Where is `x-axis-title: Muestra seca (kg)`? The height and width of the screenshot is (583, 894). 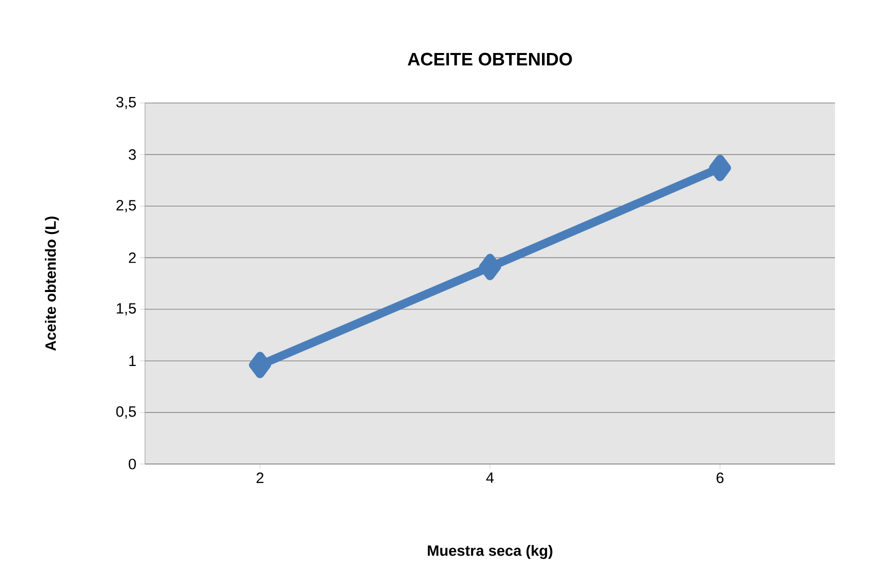
x-axis-title: Muestra seca (kg) is located at coordinates (490, 551).